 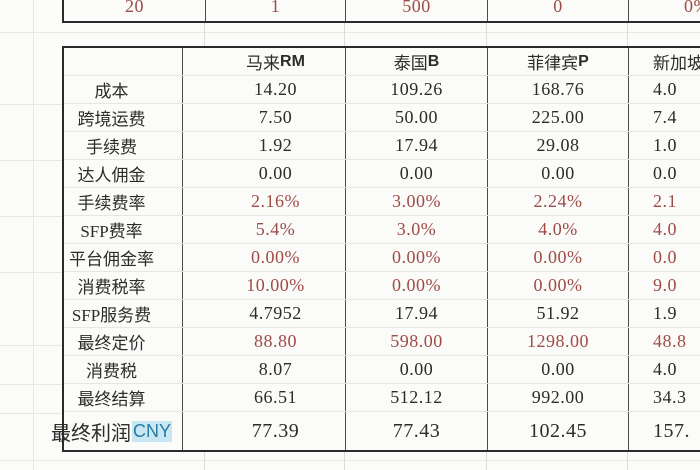 What do you see at coordinates (558, 229) in the screenshot?
I see `value-cell: 4.0%` at bounding box center [558, 229].